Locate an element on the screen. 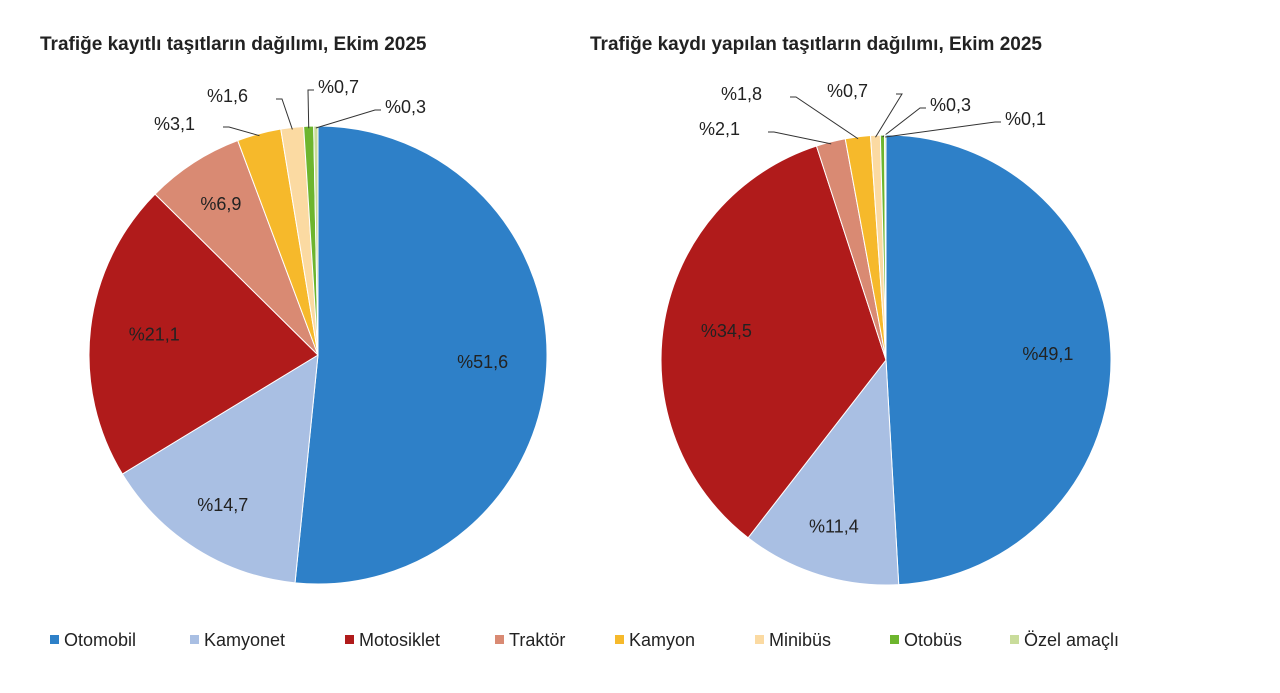 The width and height of the screenshot is (1280, 693). data-label: %14,7 is located at coordinates (222, 505).